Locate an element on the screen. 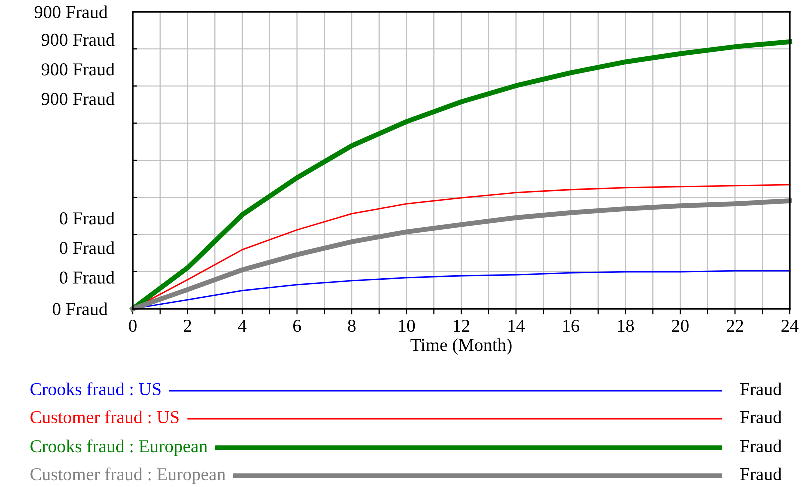  x-tick-label: 18 is located at coordinates (626, 326).